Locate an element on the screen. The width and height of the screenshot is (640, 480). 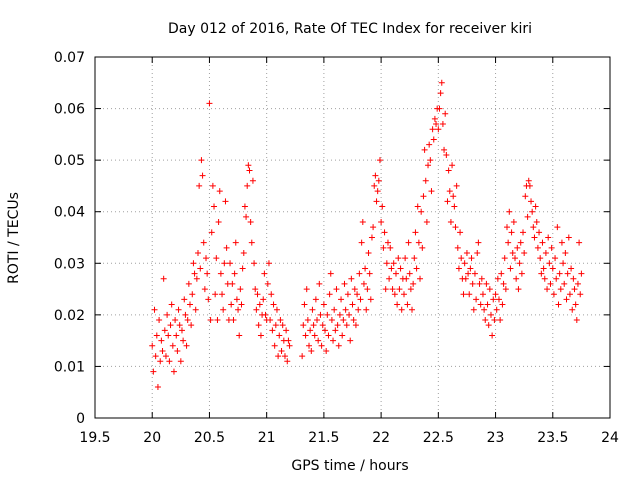
x-tick-label: 23 is located at coordinates (496, 438).